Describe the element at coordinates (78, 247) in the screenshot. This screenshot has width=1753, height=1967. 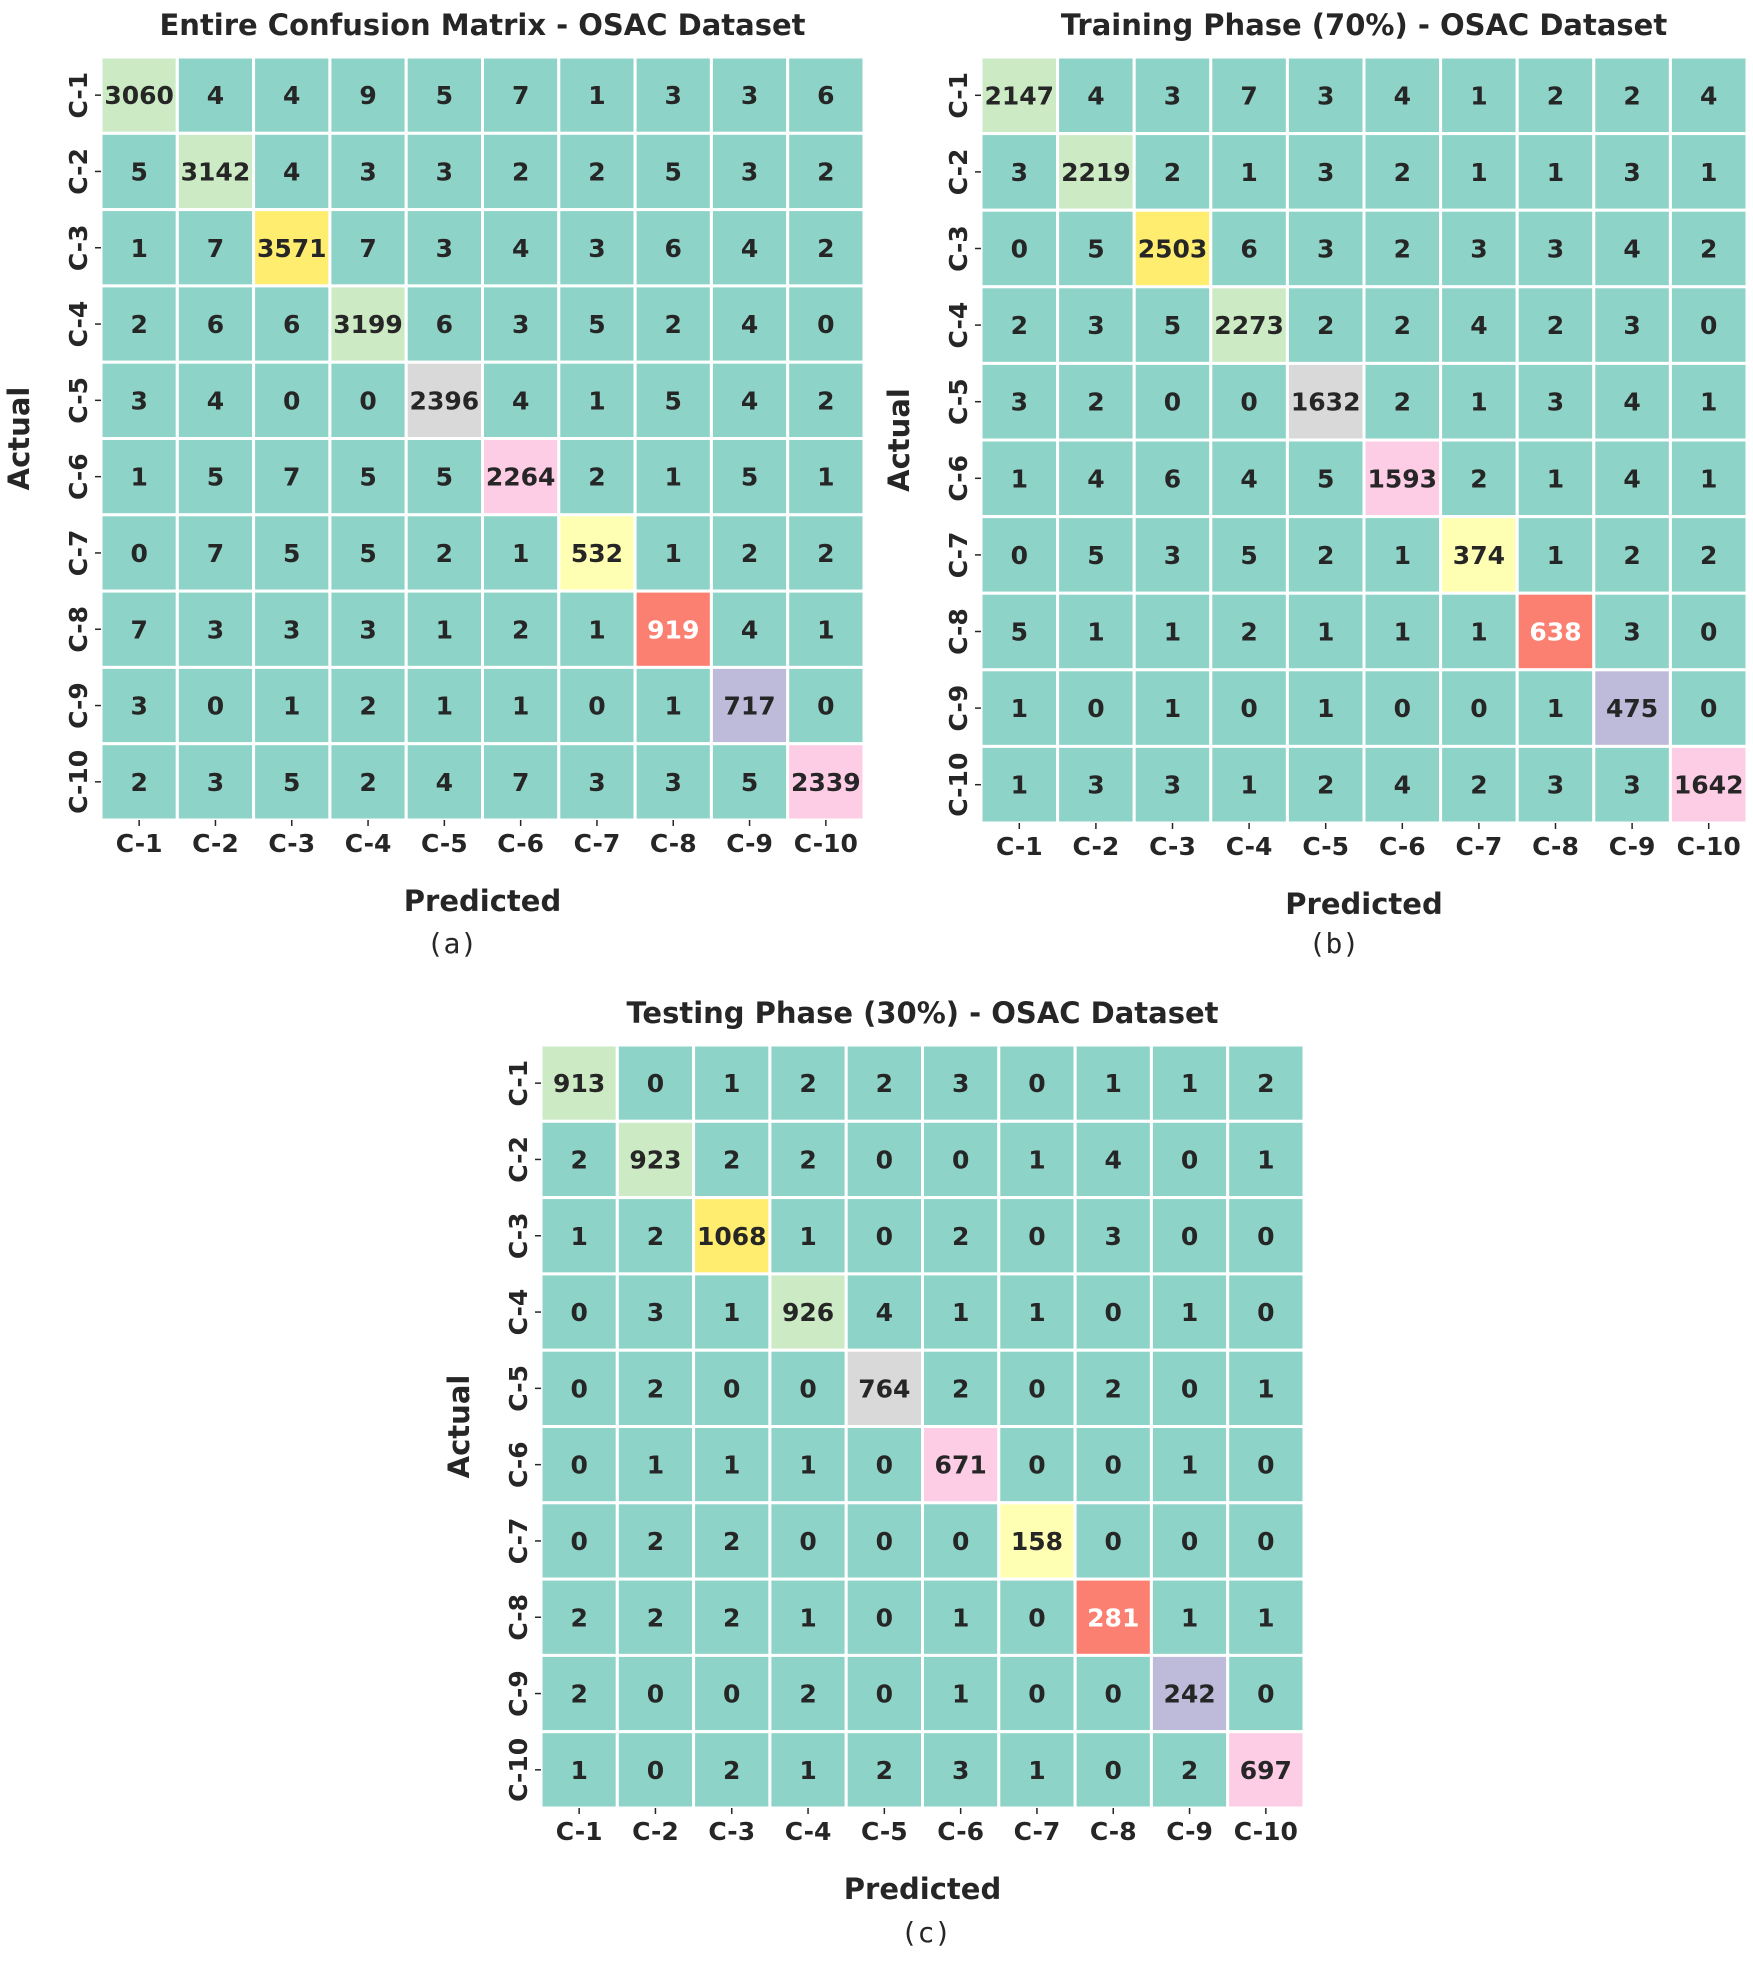
I see `y-tick-label: C-3` at that location.